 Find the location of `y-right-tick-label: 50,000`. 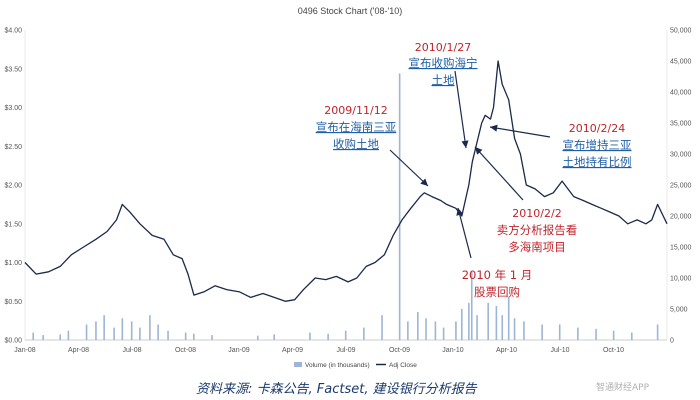

y-right-tick-label: 50,000 is located at coordinates (681, 31).